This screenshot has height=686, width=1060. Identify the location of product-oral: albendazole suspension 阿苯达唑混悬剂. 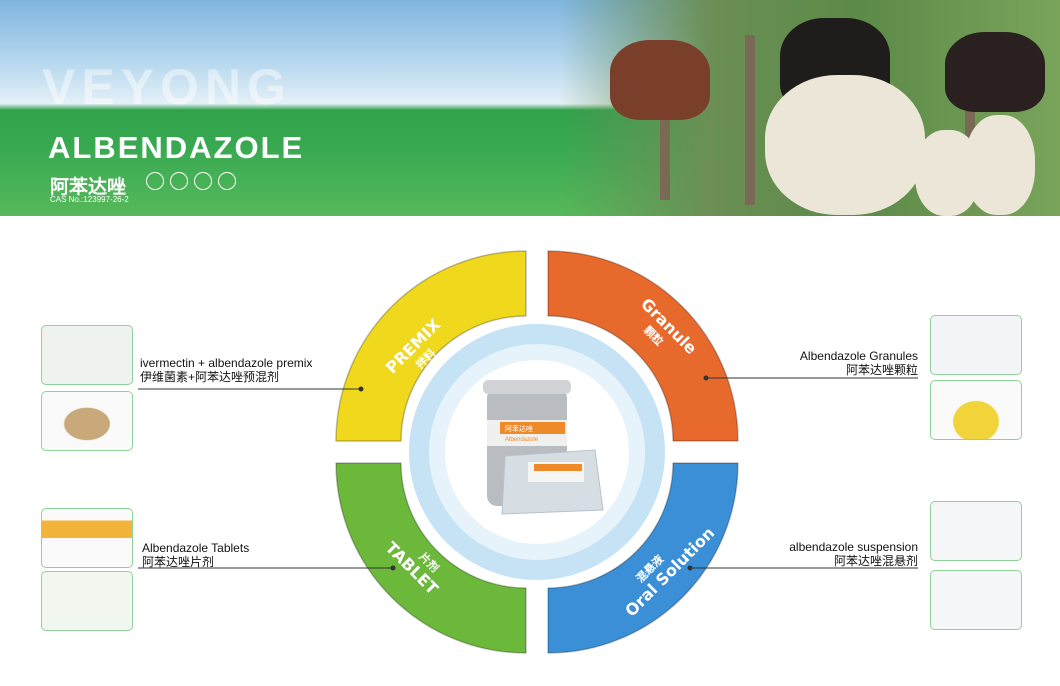
(853, 554).